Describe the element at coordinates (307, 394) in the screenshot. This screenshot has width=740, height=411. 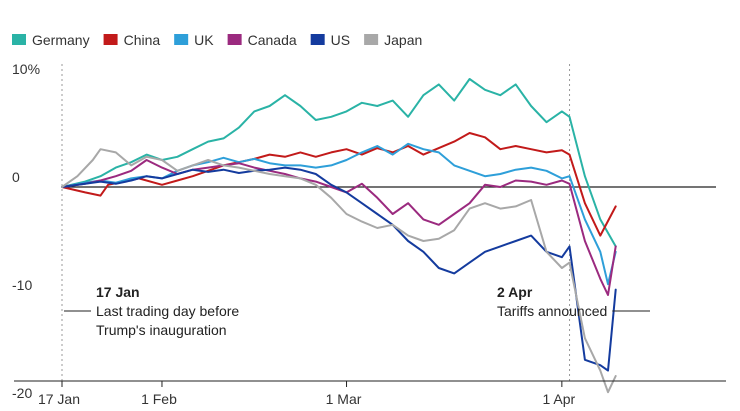
I see `x-axis: 17 Jan 1 Feb 1 Mar 1 Apr` at that location.